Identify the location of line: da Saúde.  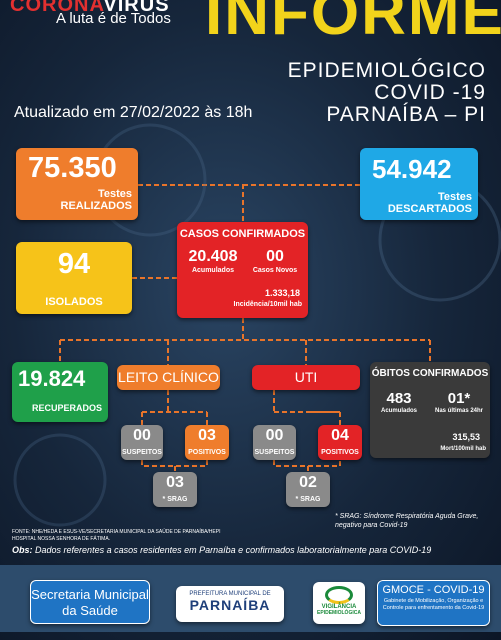
(90, 610).